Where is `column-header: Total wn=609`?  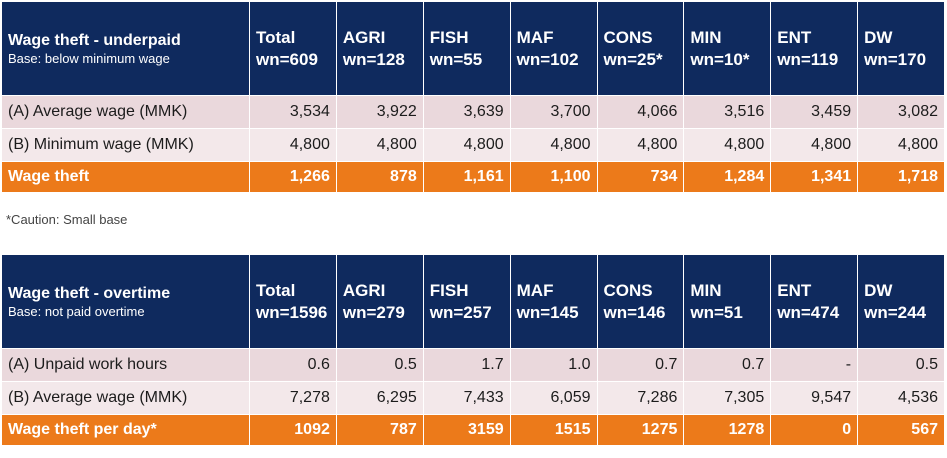
column-header: Total wn=609 is located at coordinates (293, 49).